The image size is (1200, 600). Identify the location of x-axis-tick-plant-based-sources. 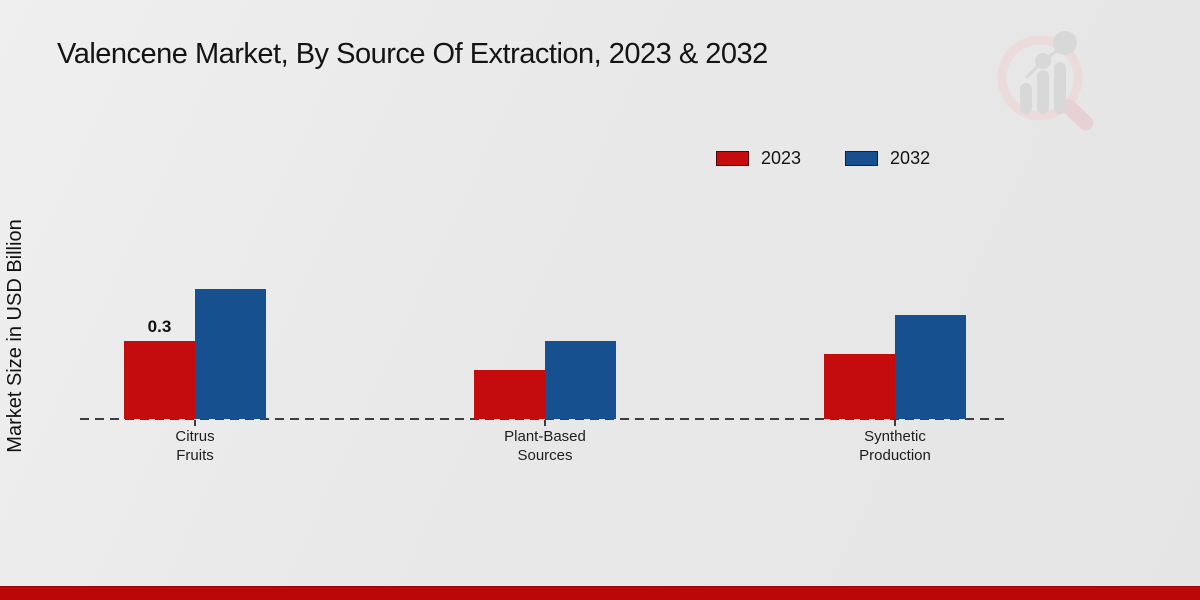
(545, 423).